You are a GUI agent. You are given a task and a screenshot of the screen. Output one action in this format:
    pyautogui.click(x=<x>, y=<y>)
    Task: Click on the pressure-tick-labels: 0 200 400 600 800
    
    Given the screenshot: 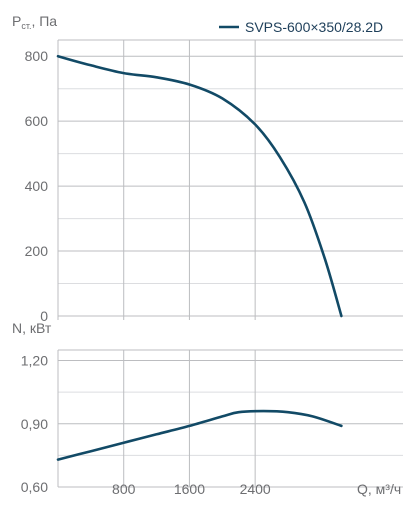 What is the action you would take?
    pyautogui.click(x=37, y=186)
    